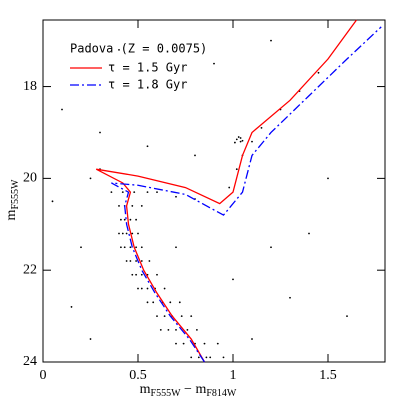  Describe the element at coordinates (43, 375) in the screenshot. I see `x-tick-label: 0` at that location.